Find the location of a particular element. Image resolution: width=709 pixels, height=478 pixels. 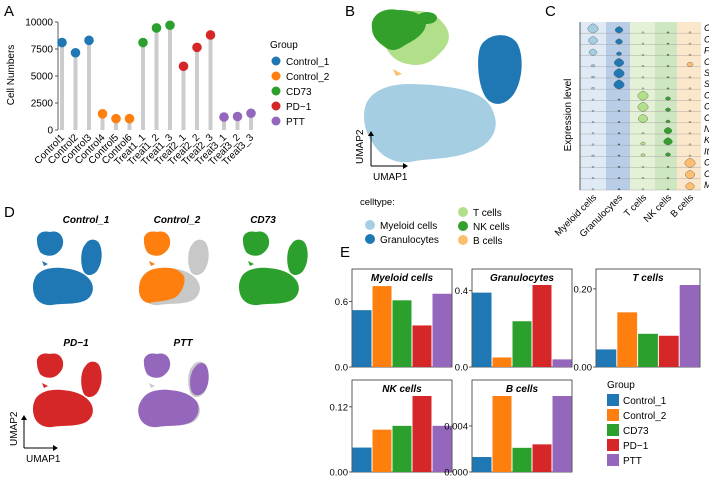

panel-e-tick-label: 0.0 is located at coordinates (461, 368).